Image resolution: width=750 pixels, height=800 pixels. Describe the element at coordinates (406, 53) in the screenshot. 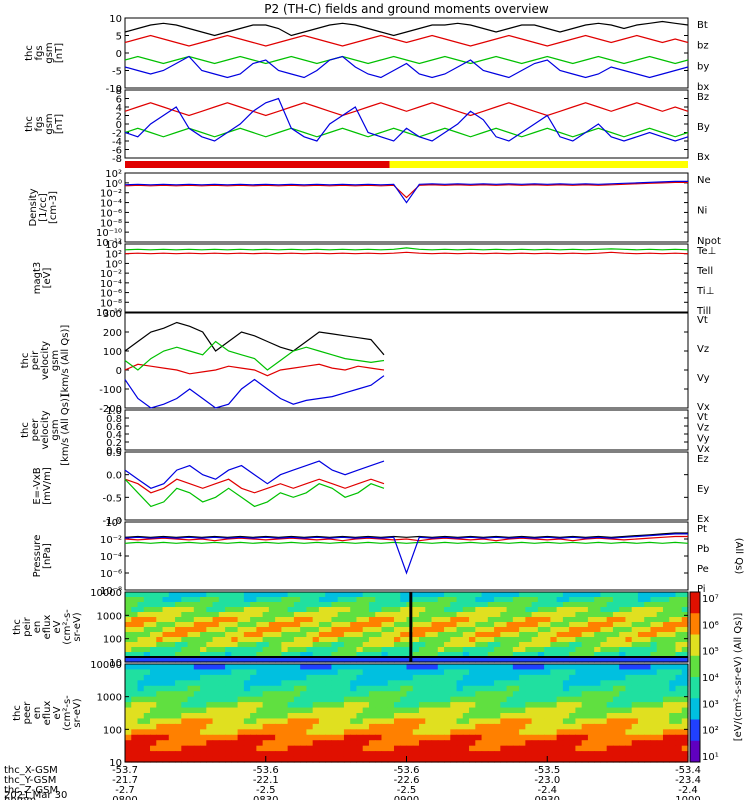

I see `fgs-axes` at that location.